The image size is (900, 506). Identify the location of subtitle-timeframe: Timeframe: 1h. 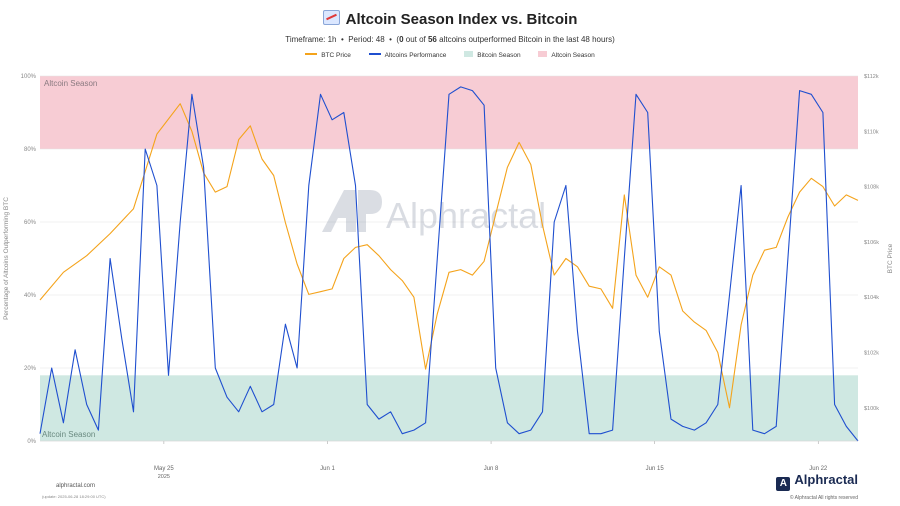
(311, 39).